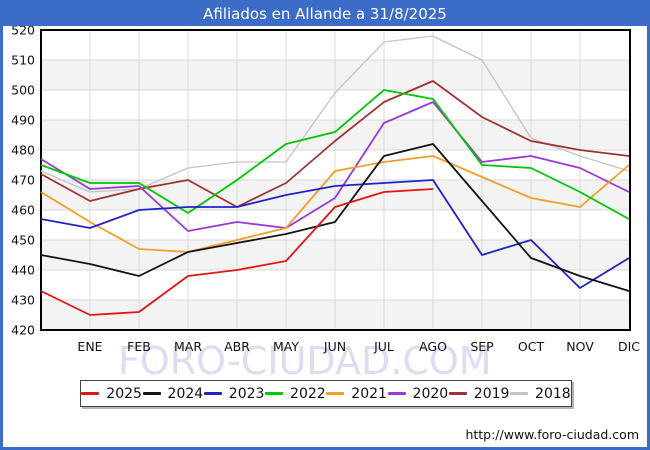 This screenshot has width=650, height=450. What do you see at coordinates (519, 393) in the screenshot?
I see `legend-swatch-2018` at bounding box center [519, 393].